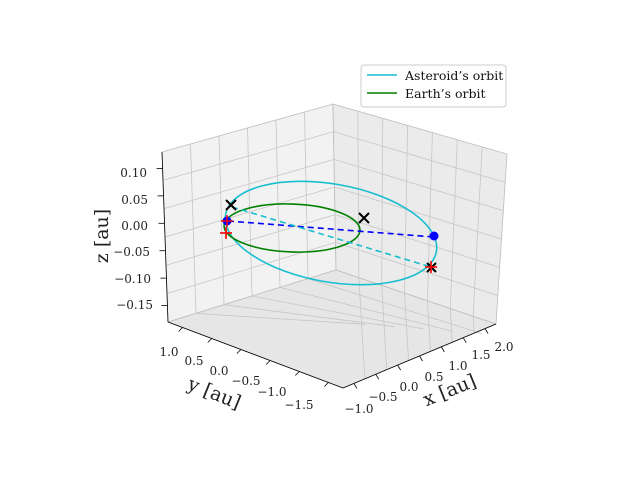  I want to click on legend-box, so click(433, 86).